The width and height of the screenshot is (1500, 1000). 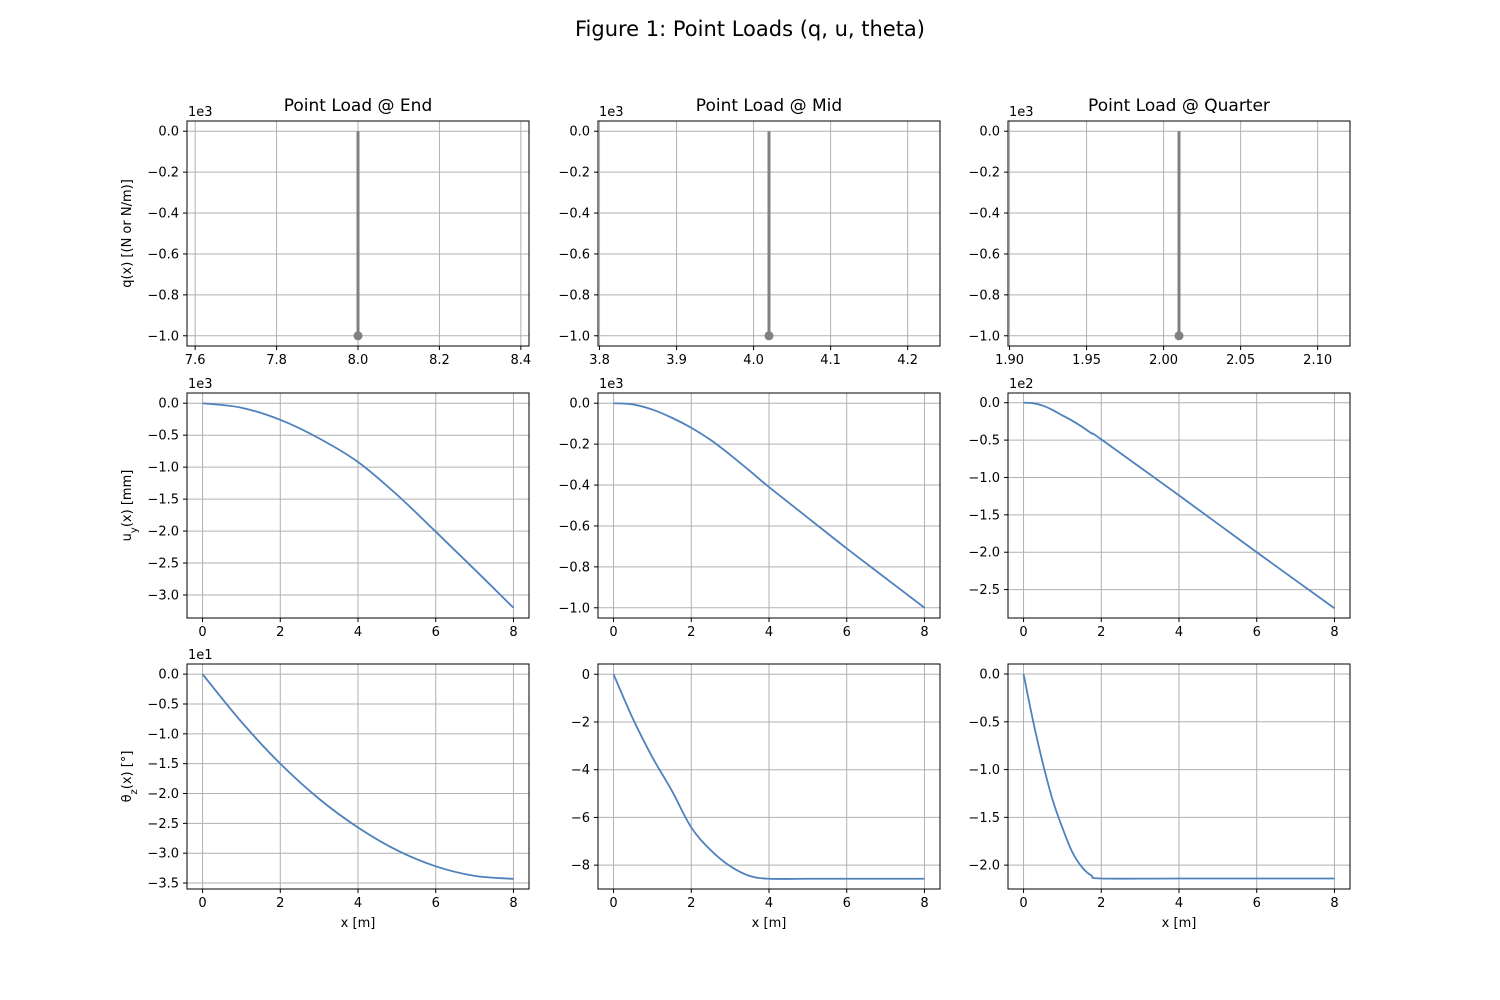 I want to click on y-tick-label: −3.5, so click(x=163, y=884).